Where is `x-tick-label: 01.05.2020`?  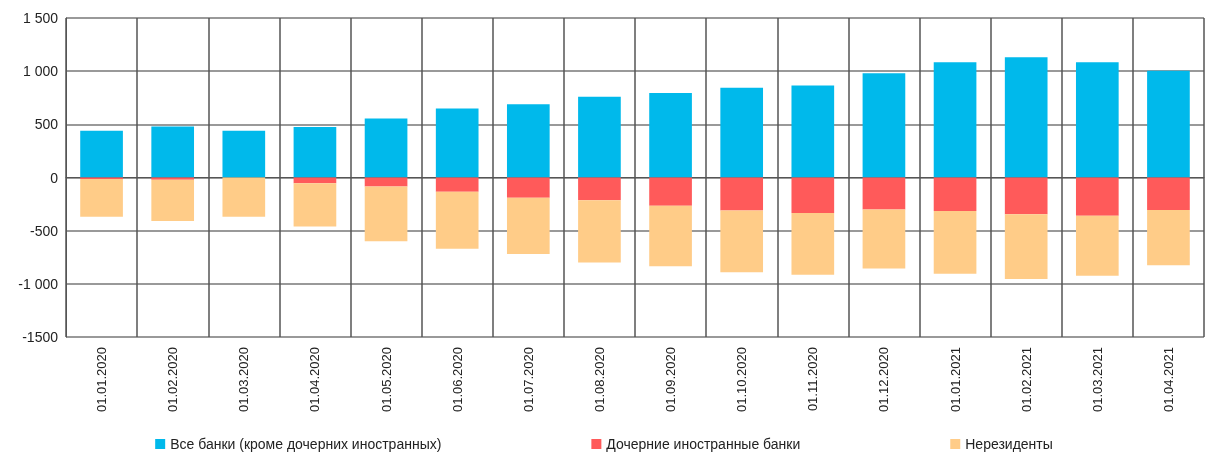
x-tick-label: 01.05.2020 is located at coordinates (386, 380).